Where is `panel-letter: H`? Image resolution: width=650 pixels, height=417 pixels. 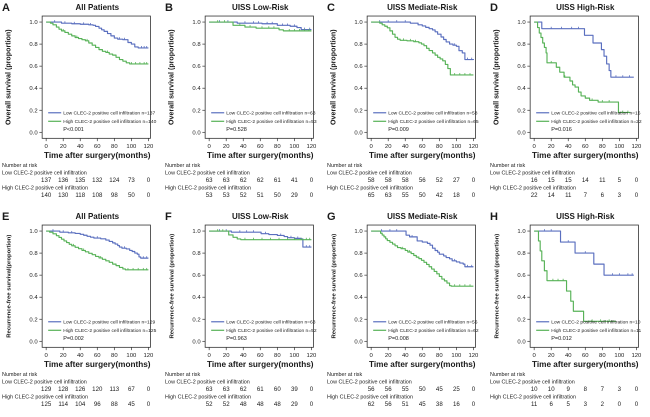 panel-letter: H is located at coordinates (494, 217).